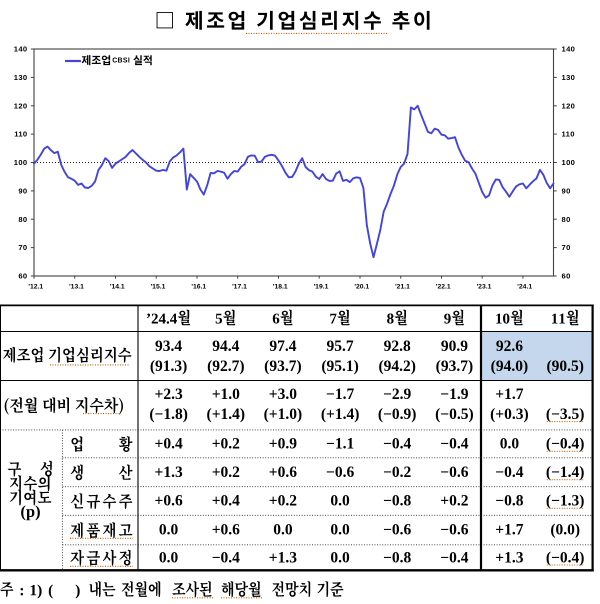  What do you see at coordinates (321, 286) in the screenshot?
I see `svg-text: '19.1` at bounding box center [321, 286].